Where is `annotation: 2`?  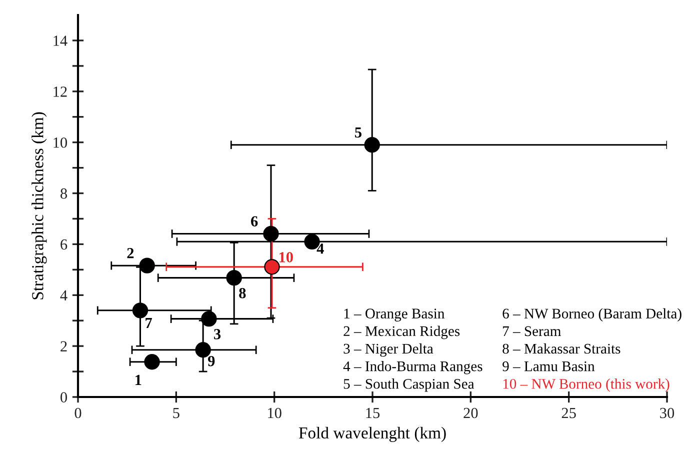
annotation: 2 is located at coordinates (130, 253).